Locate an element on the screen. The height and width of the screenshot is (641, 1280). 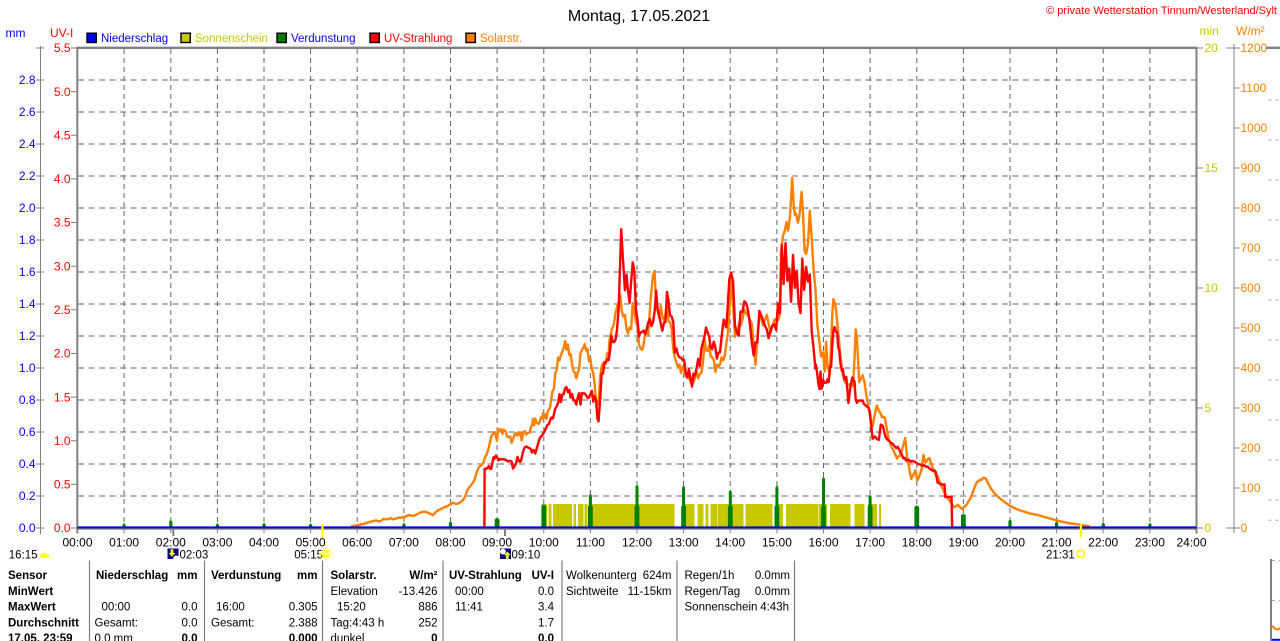
svg-text: 05:15 is located at coordinates (308, 556).